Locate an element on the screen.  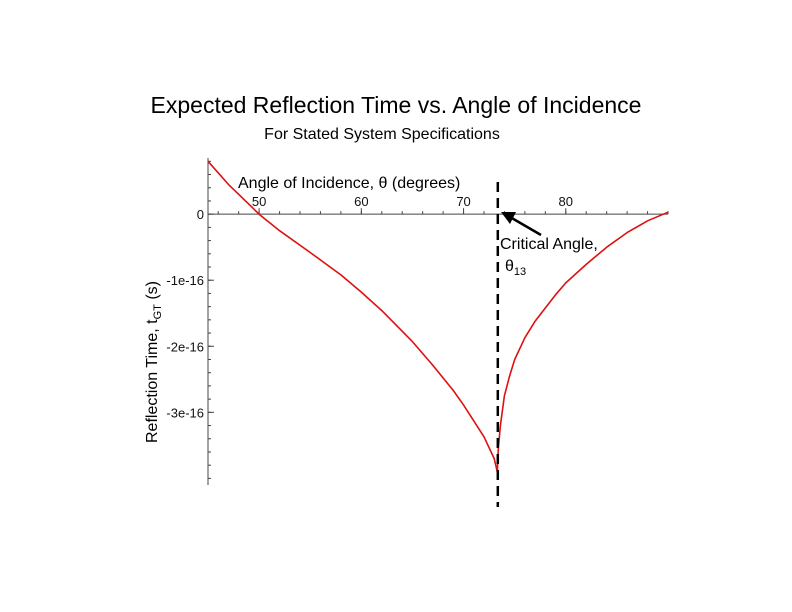
y-axis-label-sub: GT is located at coordinates (158, 312).